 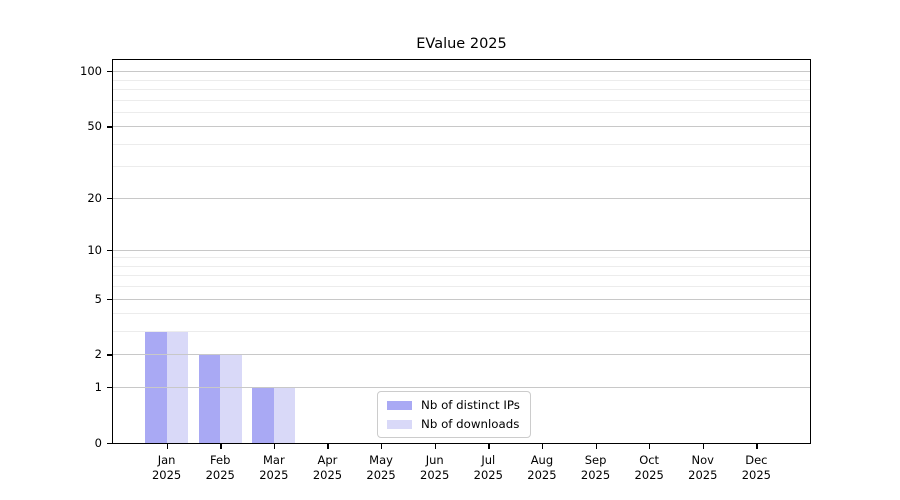 What do you see at coordinates (756, 460) in the screenshot?
I see `x-tick-month: Dec` at bounding box center [756, 460].